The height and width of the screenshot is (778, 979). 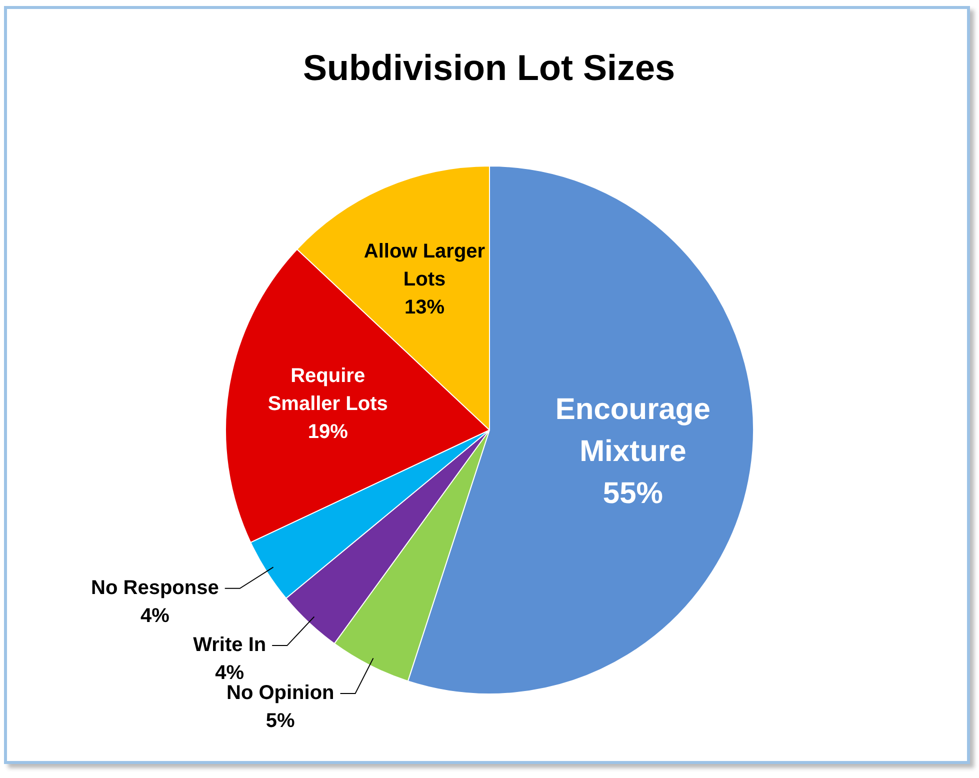 What do you see at coordinates (229, 645) in the screenshot?
I see `slice-label: Write In` at bounding box center [229, 645].